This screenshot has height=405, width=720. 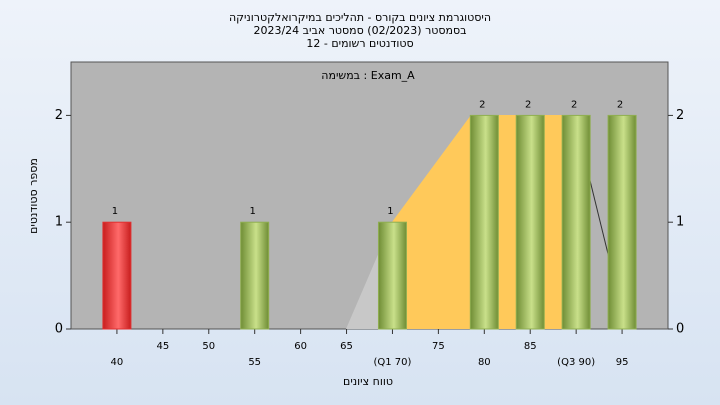 I want to click on x-tick-label: 45, so click(x=162, y=346).